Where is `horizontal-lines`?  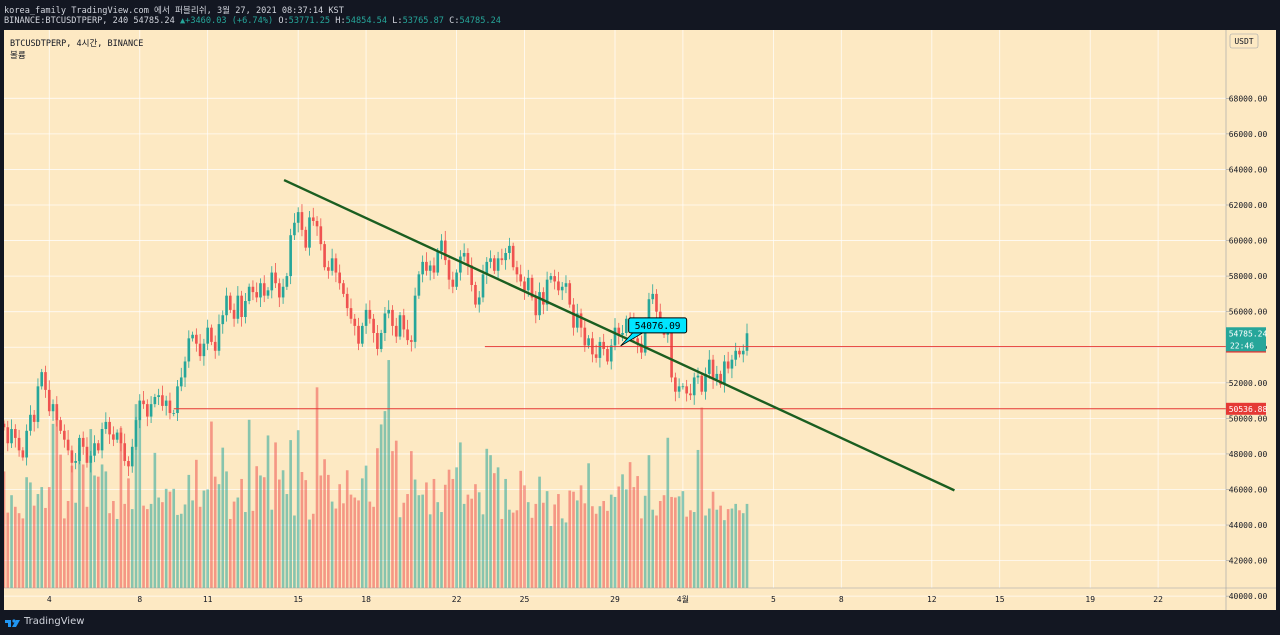 horizontal-lines is located at coordinates (699, 378).